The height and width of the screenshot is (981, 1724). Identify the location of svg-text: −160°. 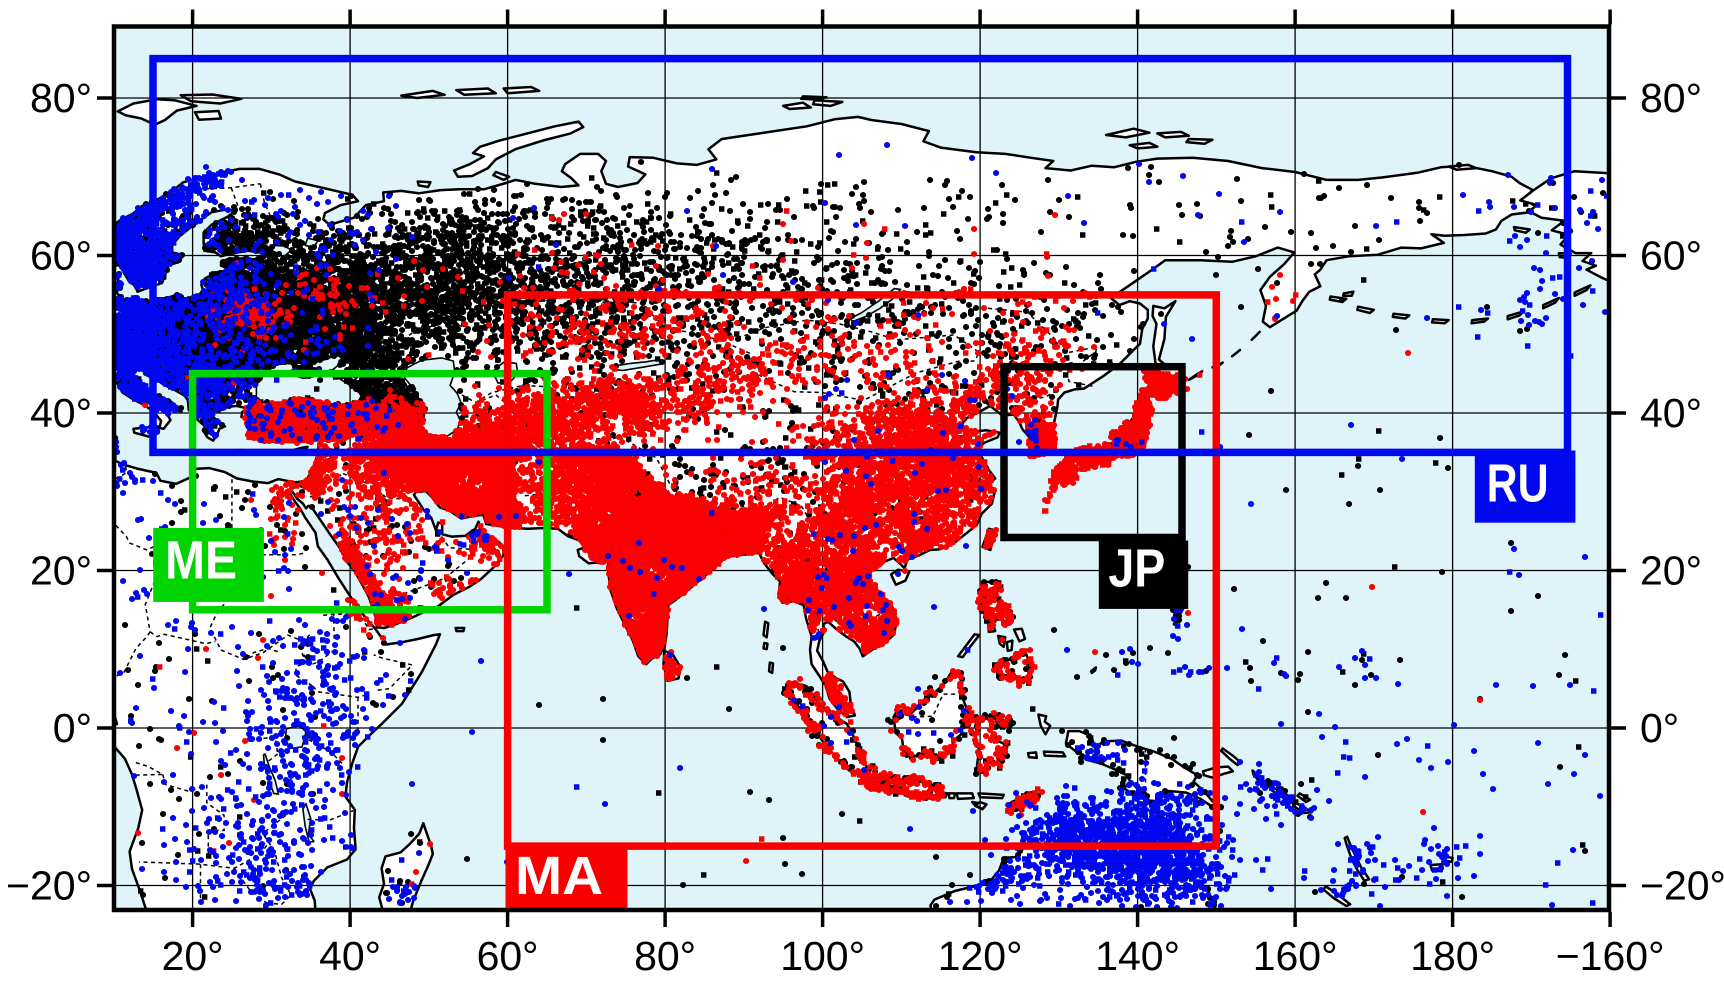
(1610, 956).